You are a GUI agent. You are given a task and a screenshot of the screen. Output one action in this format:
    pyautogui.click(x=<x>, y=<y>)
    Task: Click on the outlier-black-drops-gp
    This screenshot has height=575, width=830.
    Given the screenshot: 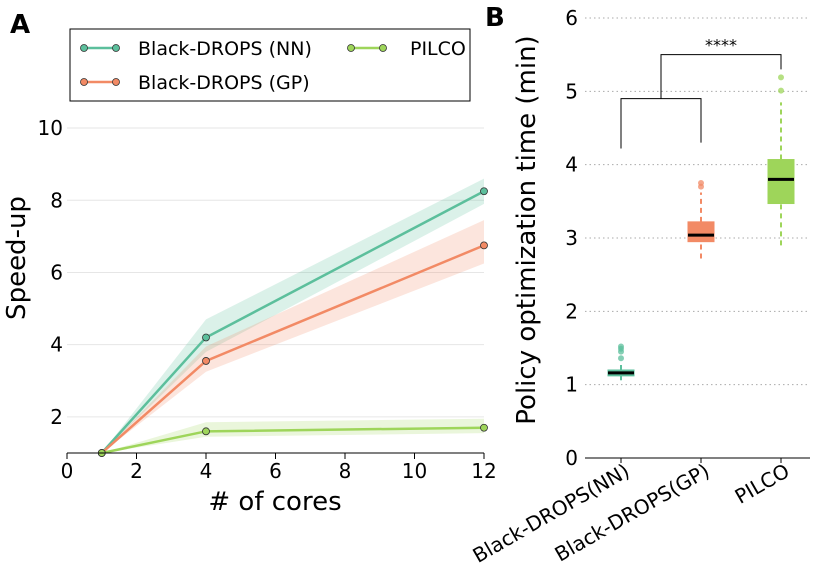 What is the action you would take?
    pyautogui.click(x=701, y=183)
    